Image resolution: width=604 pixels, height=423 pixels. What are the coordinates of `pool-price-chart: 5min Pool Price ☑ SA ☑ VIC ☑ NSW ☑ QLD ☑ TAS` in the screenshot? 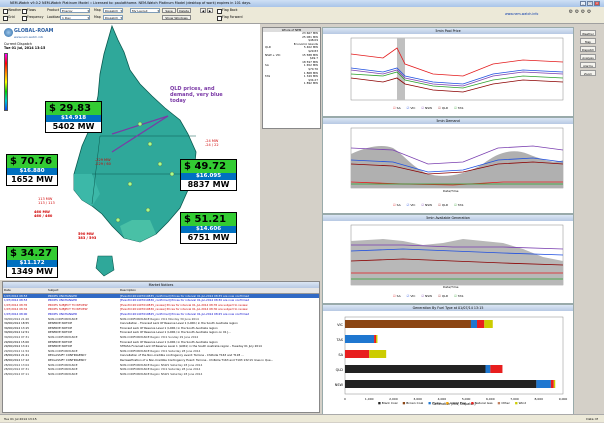 It's located at (448, 72).